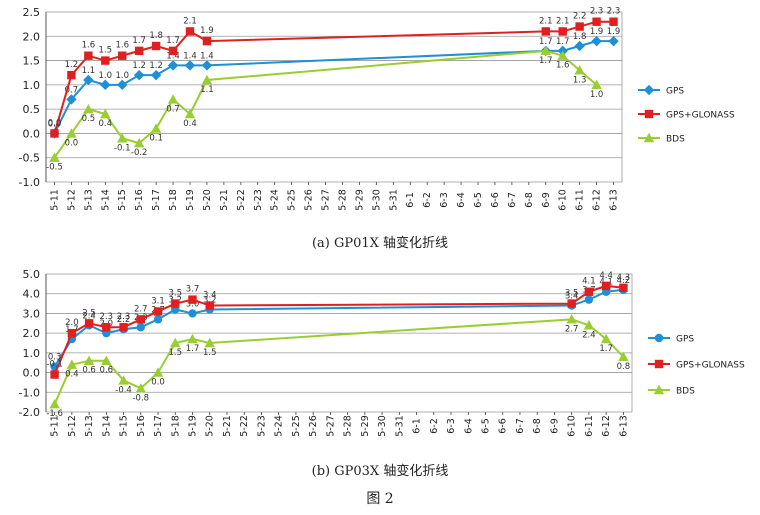 This screenshot has width=760, height=515. What do you see at coordinates (399, 426) in the screenshot?
I see `x-tick-label: 5-31` at bounding box center [399, 426].